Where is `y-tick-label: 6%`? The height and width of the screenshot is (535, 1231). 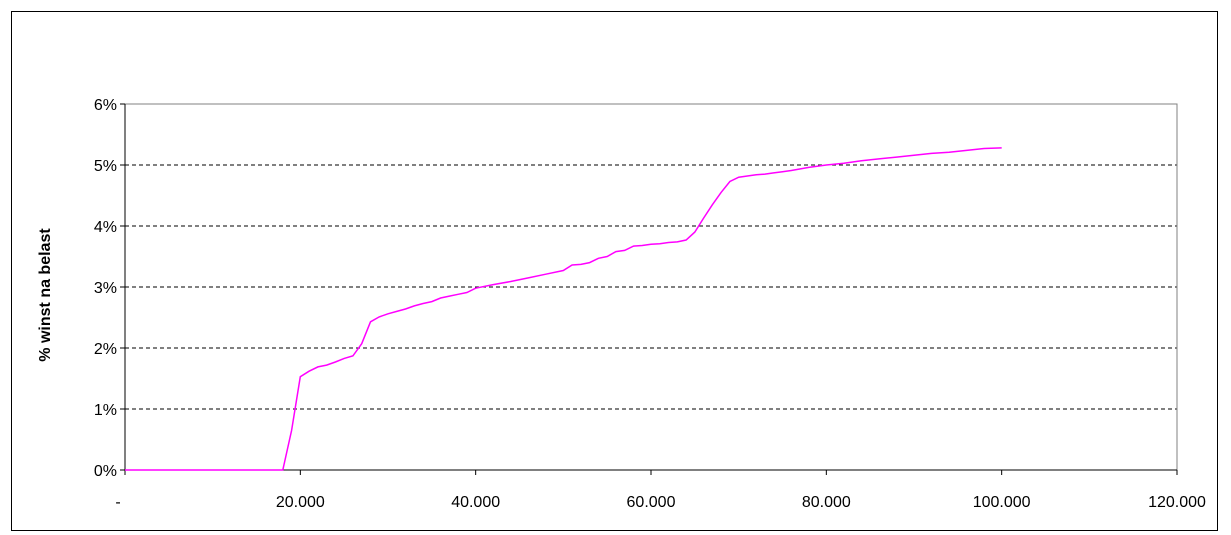
y-tick-label: 6% is located at coordinates (105, 105).